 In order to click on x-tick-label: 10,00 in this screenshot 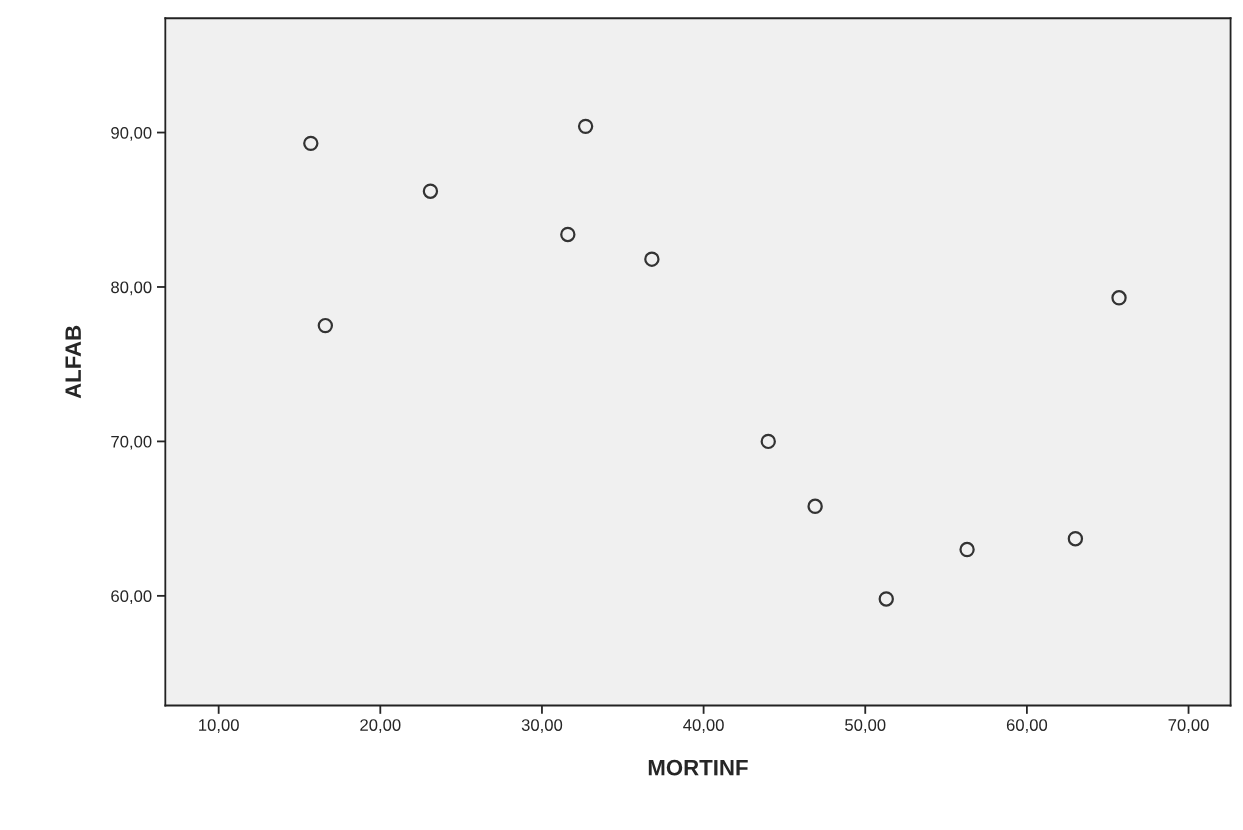, I will do `click(219, 726)`.